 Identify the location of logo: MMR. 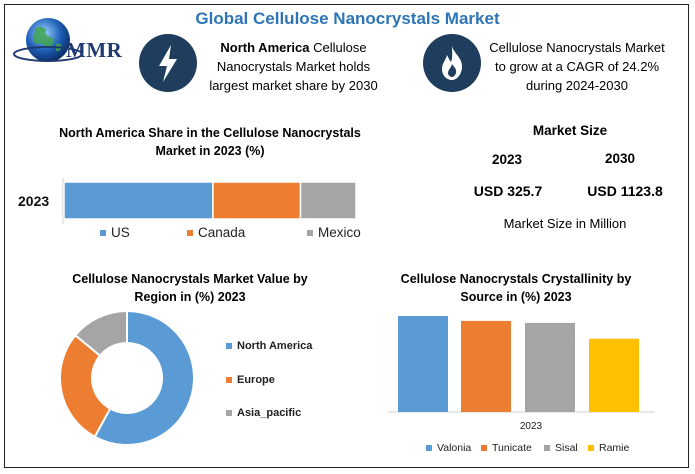
(72, 43).